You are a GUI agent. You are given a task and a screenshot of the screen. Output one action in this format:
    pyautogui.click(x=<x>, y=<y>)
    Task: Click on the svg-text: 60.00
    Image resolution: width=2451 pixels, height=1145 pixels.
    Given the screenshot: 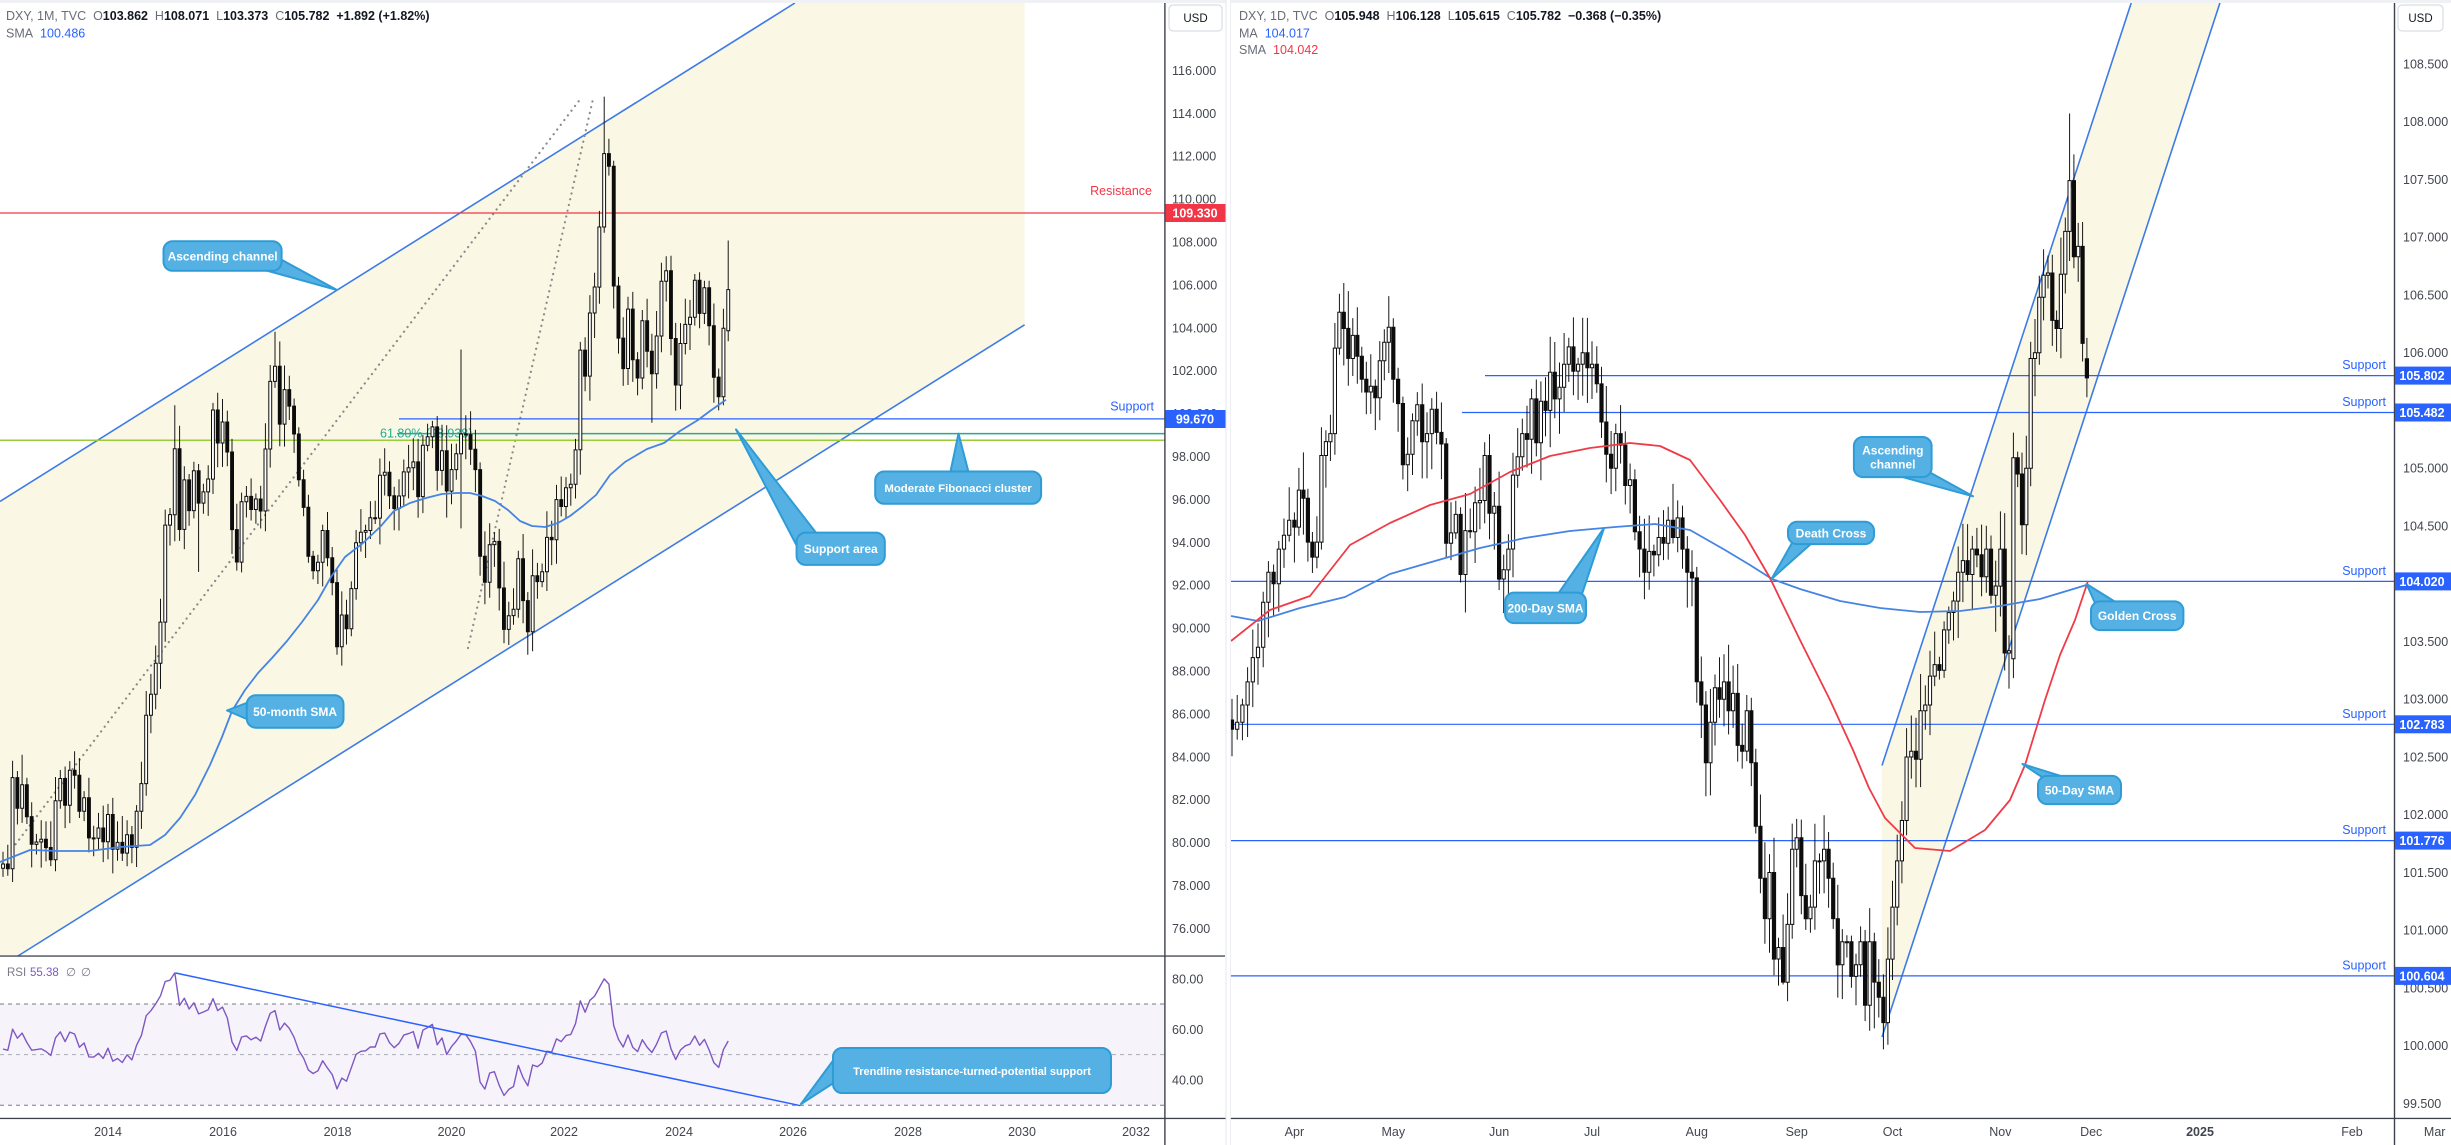 What is the action you would take?
    pyautogui.click(x=1187, y=1030)
    